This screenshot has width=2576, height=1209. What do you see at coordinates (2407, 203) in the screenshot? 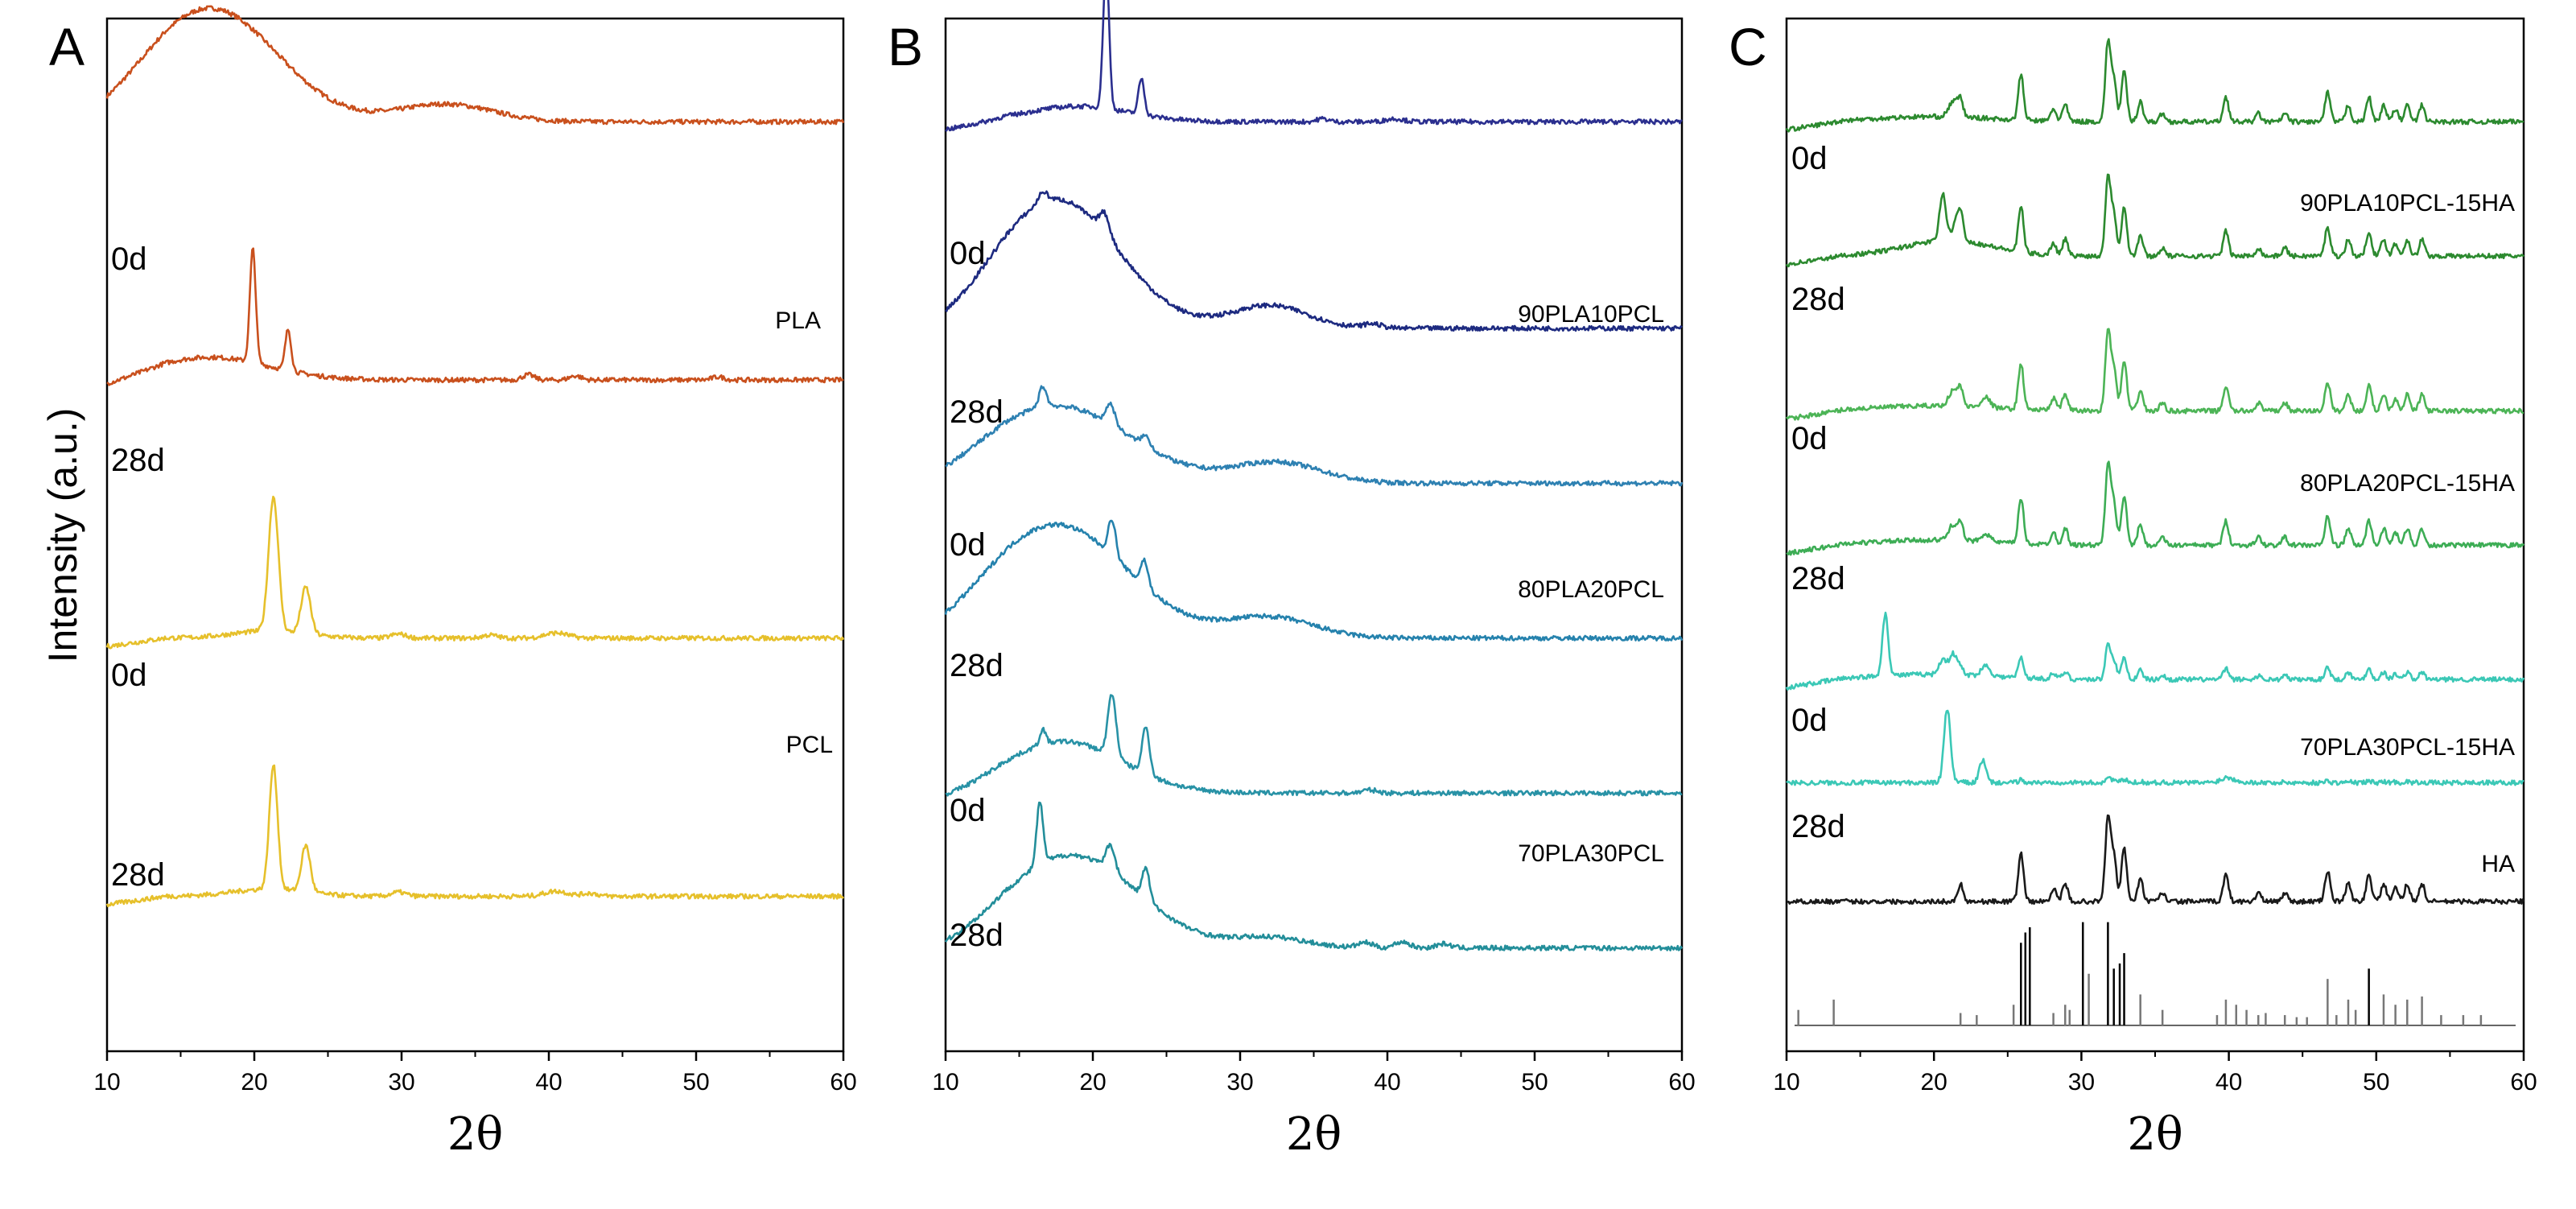
I see `sample-label: 90PLA10PCL-15HA` at bounding box center [2407, 203].